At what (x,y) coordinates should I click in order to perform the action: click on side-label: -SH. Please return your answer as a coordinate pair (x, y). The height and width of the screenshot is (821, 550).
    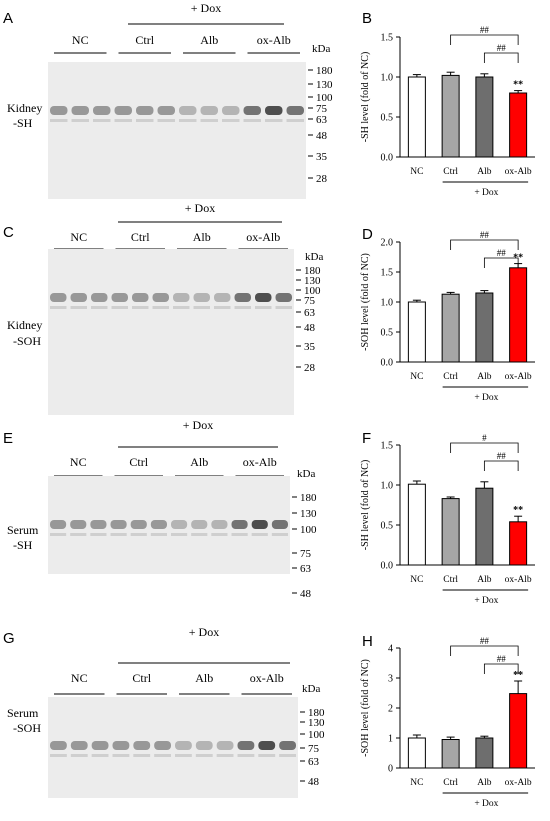
    Looking at the image, I should click on (23, 545).